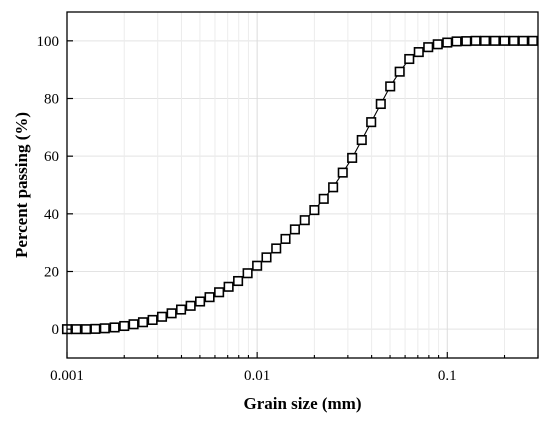  Describe the element at coordinates (21, 185) in the screenshot. I see `y-axis-title: Percent passing (%)` at that location.